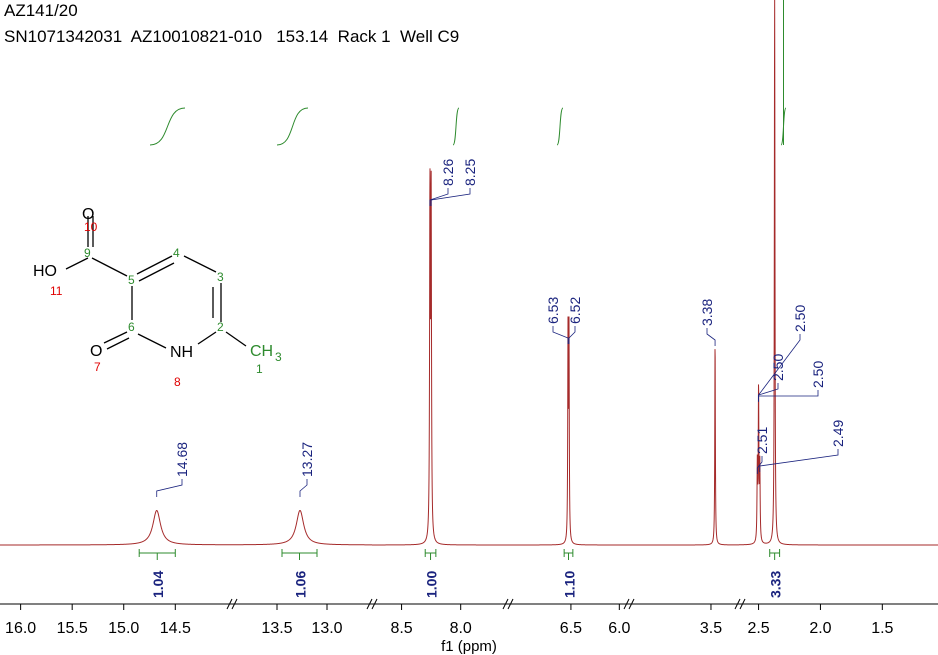  What do you see at coordinates (432, 584) in the screenshot?
I see `integral-value: 1.00` at bounding box center [432, 584].